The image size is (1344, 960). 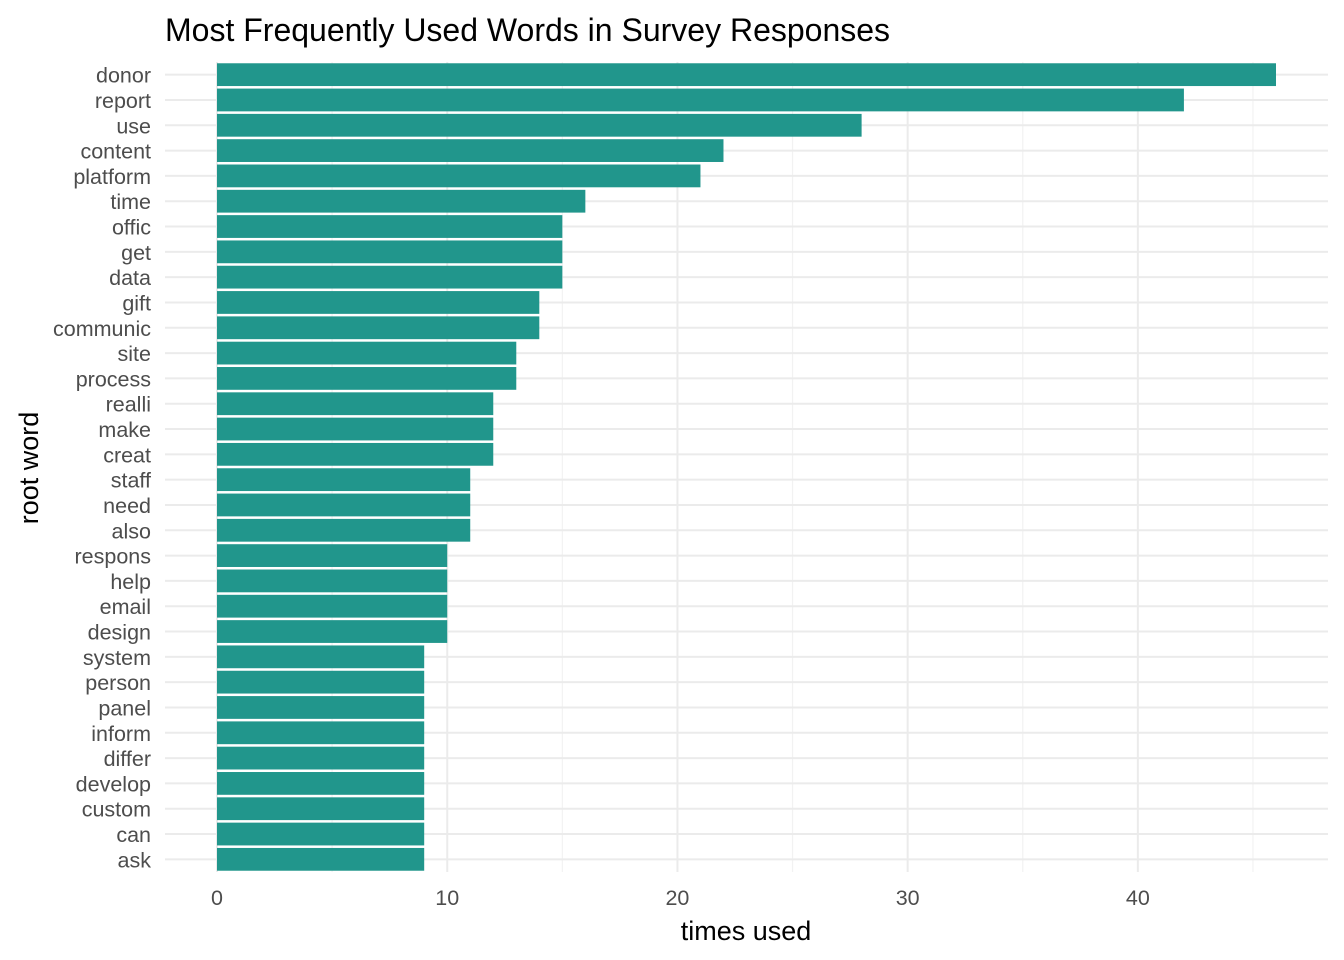 What do you see at coordinates (367, 353) in the screenshot?
I see `bar-site` at bounding box center [367, 353].